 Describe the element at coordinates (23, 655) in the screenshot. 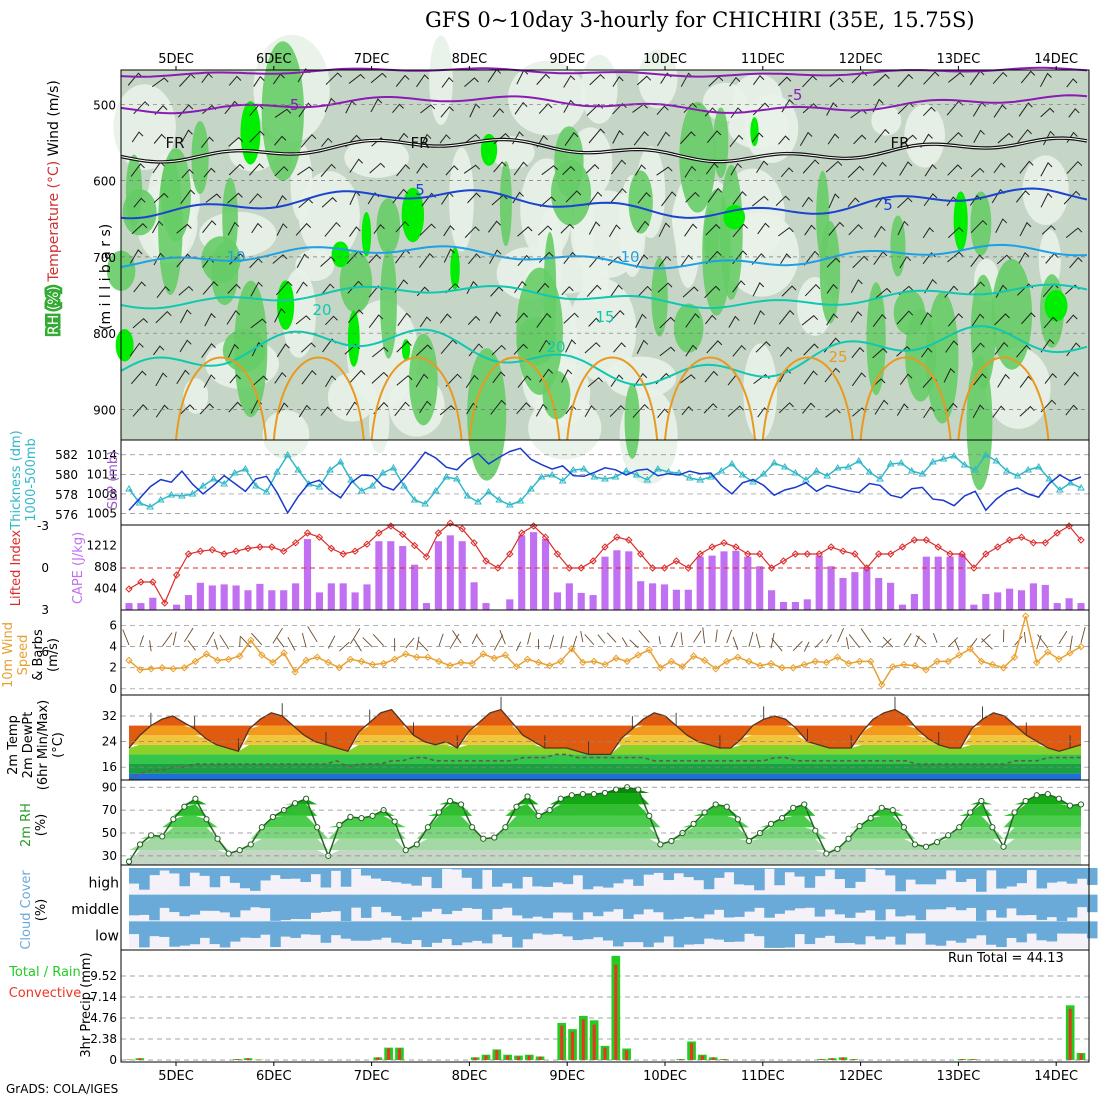

I see `wind-ylabel: Speed` at that location.